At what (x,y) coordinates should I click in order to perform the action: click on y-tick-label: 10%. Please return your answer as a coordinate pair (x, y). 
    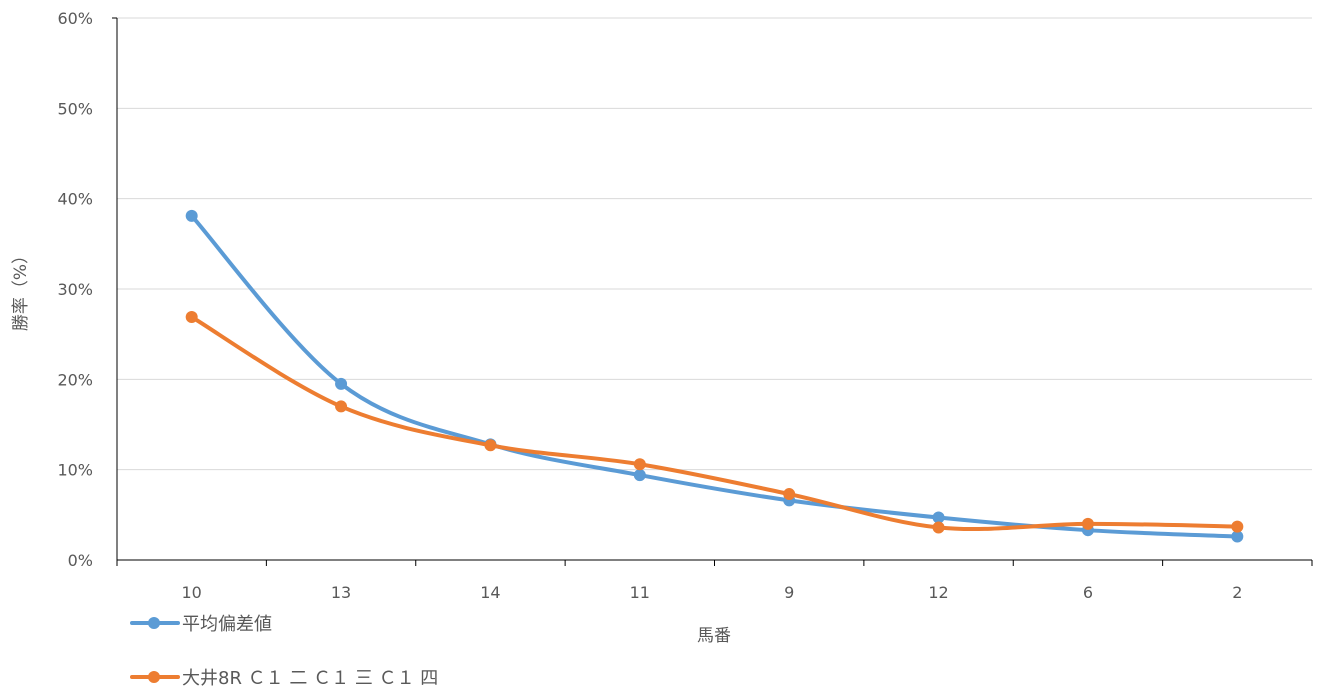
    Looking at the image, I should click on (75, 470).